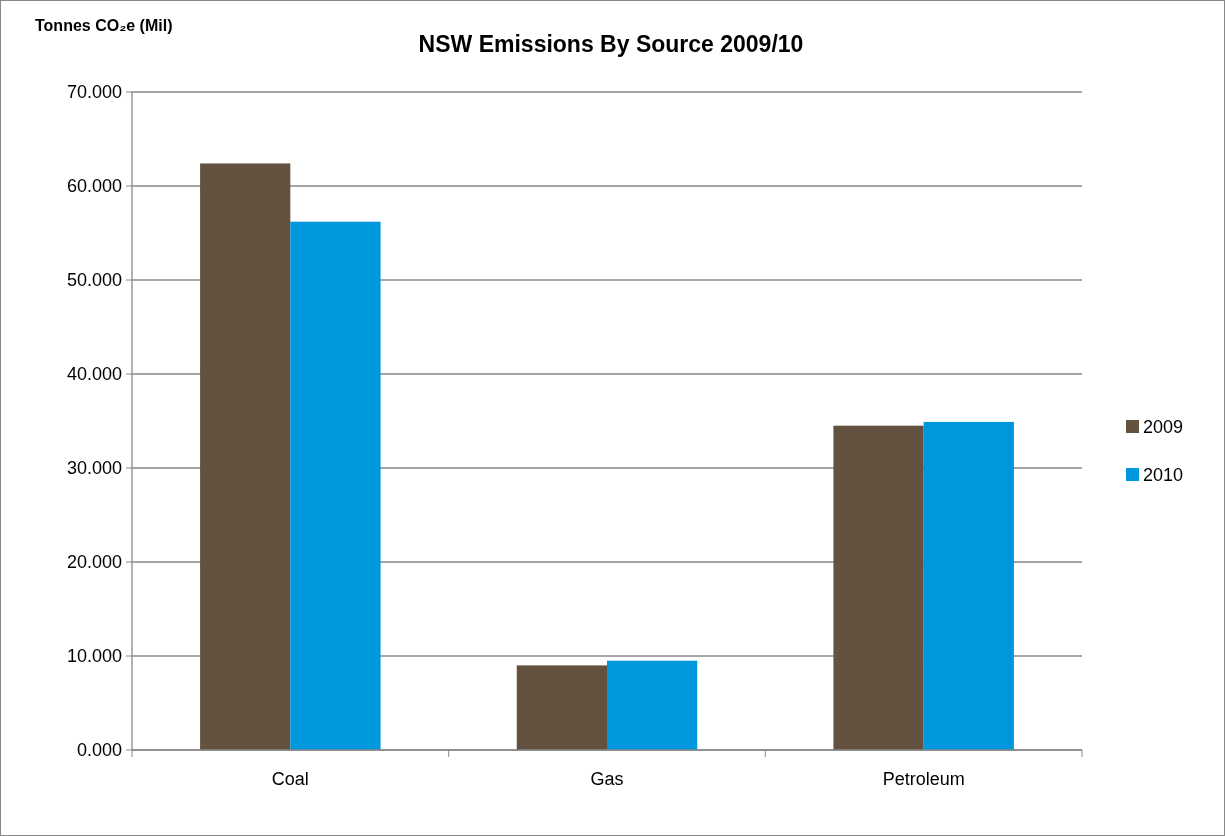 This screenshot has height=836, width=1225. What do you see at coordinates (94, 186) in the screenshot?
I see `y-tick-label: 60.000` at bounding box center [94, 186].